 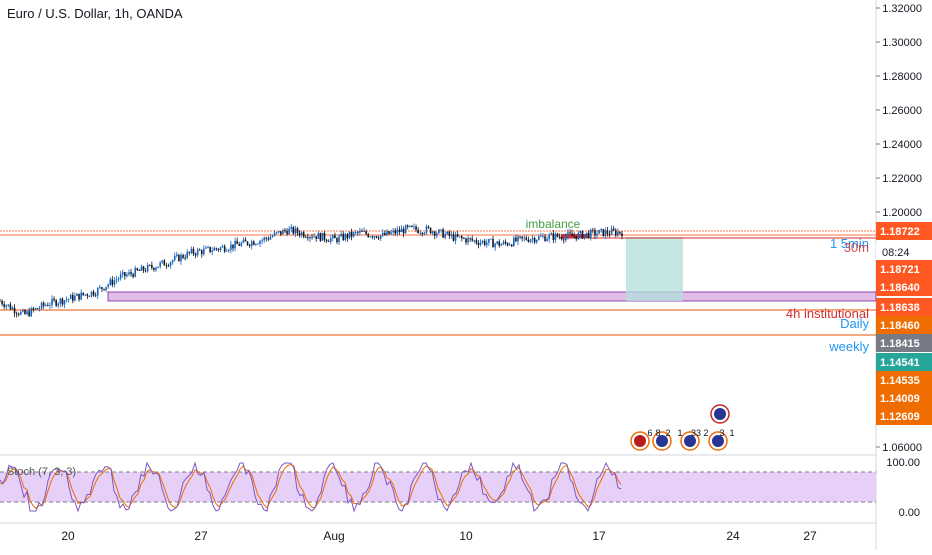 What do you see at coordinates (896, 253) in the screenshot?
I see `countdown-label: 08:24` at bounding box center [896, 253].